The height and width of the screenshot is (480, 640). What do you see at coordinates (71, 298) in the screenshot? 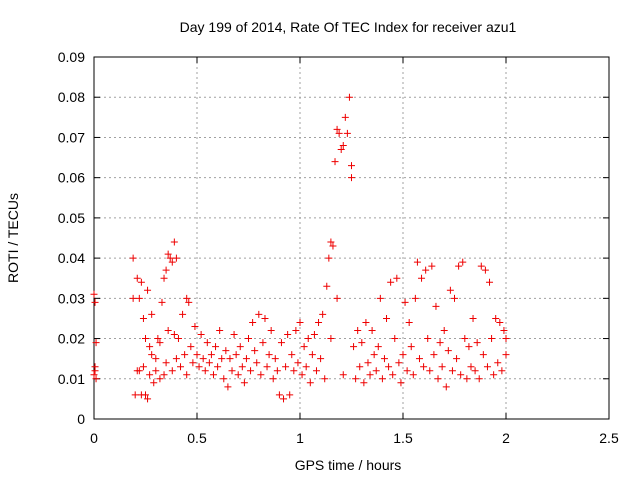
I see `y-tick-label: 0.03` at bounding box center [71, 298].